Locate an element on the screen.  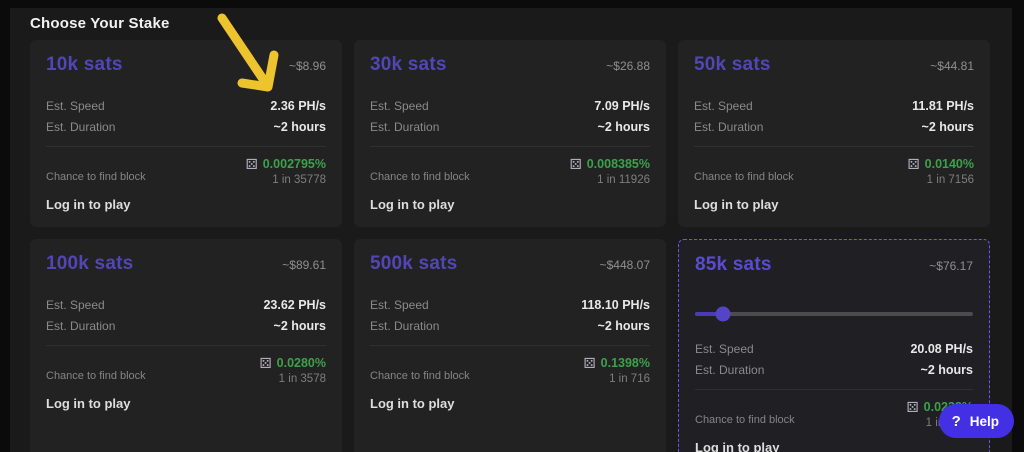
speed-value: 20.08 PH/s is located at coordinates (941, 349).